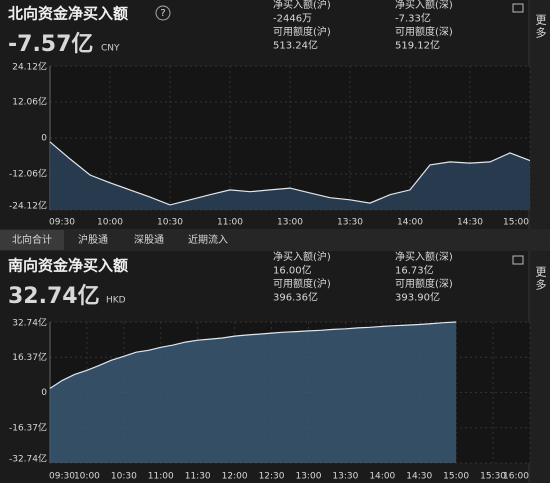 The image size is (550, 483). What do you see at coordinates (292, 19) in the screenshot?
I see `stat-value: -2446万` at bounding box center [292, 19].